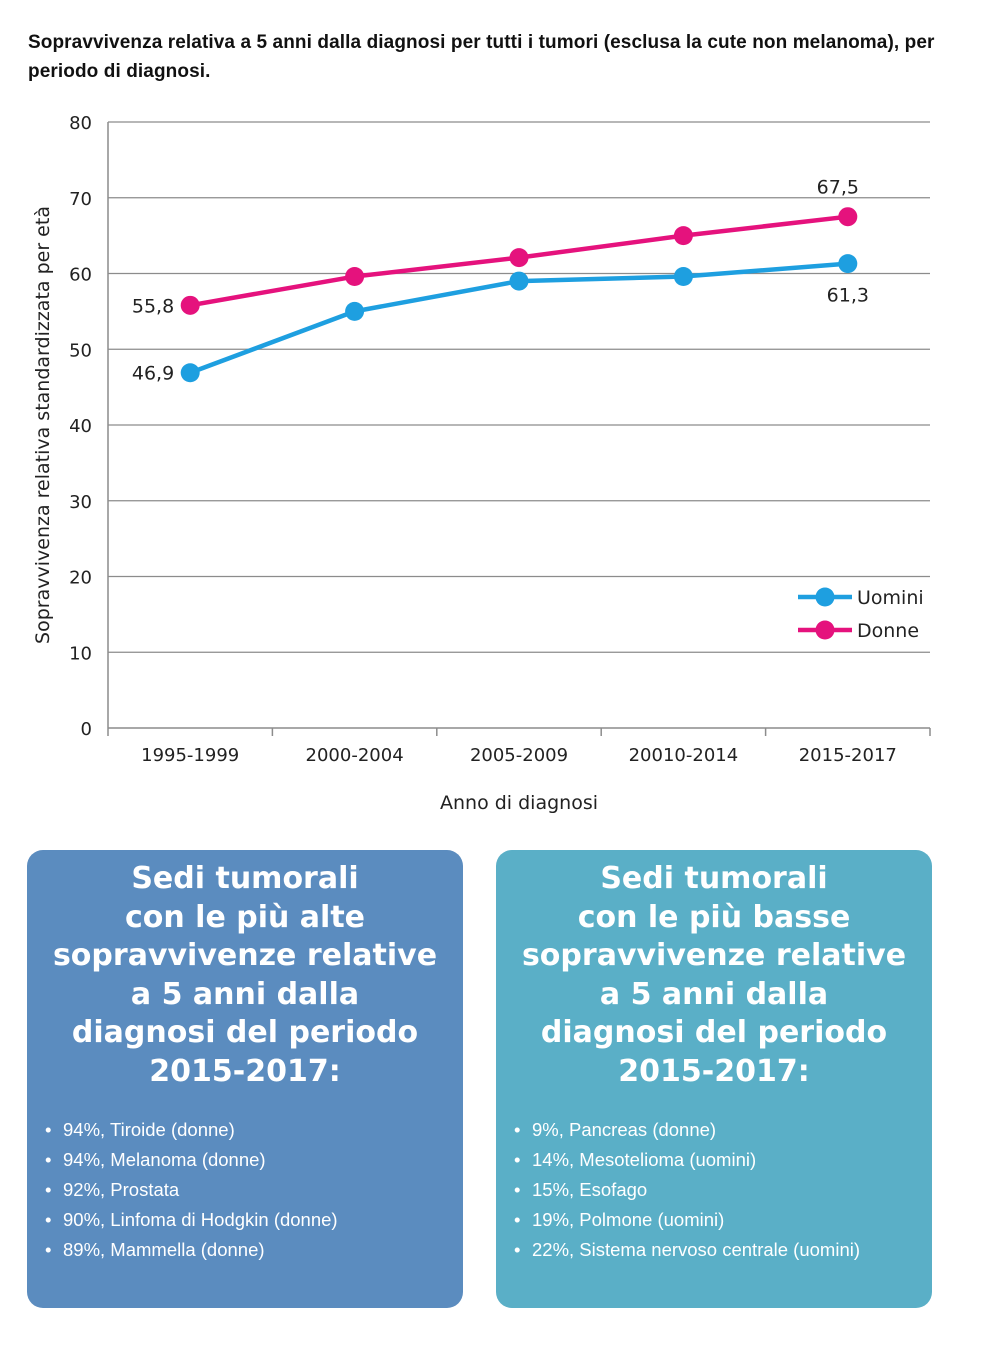 Image resolution: width=1000 pixels, height=1360 pixels. I want to click on x-axis-title: Anno di diagnosi, so click(519, 803).